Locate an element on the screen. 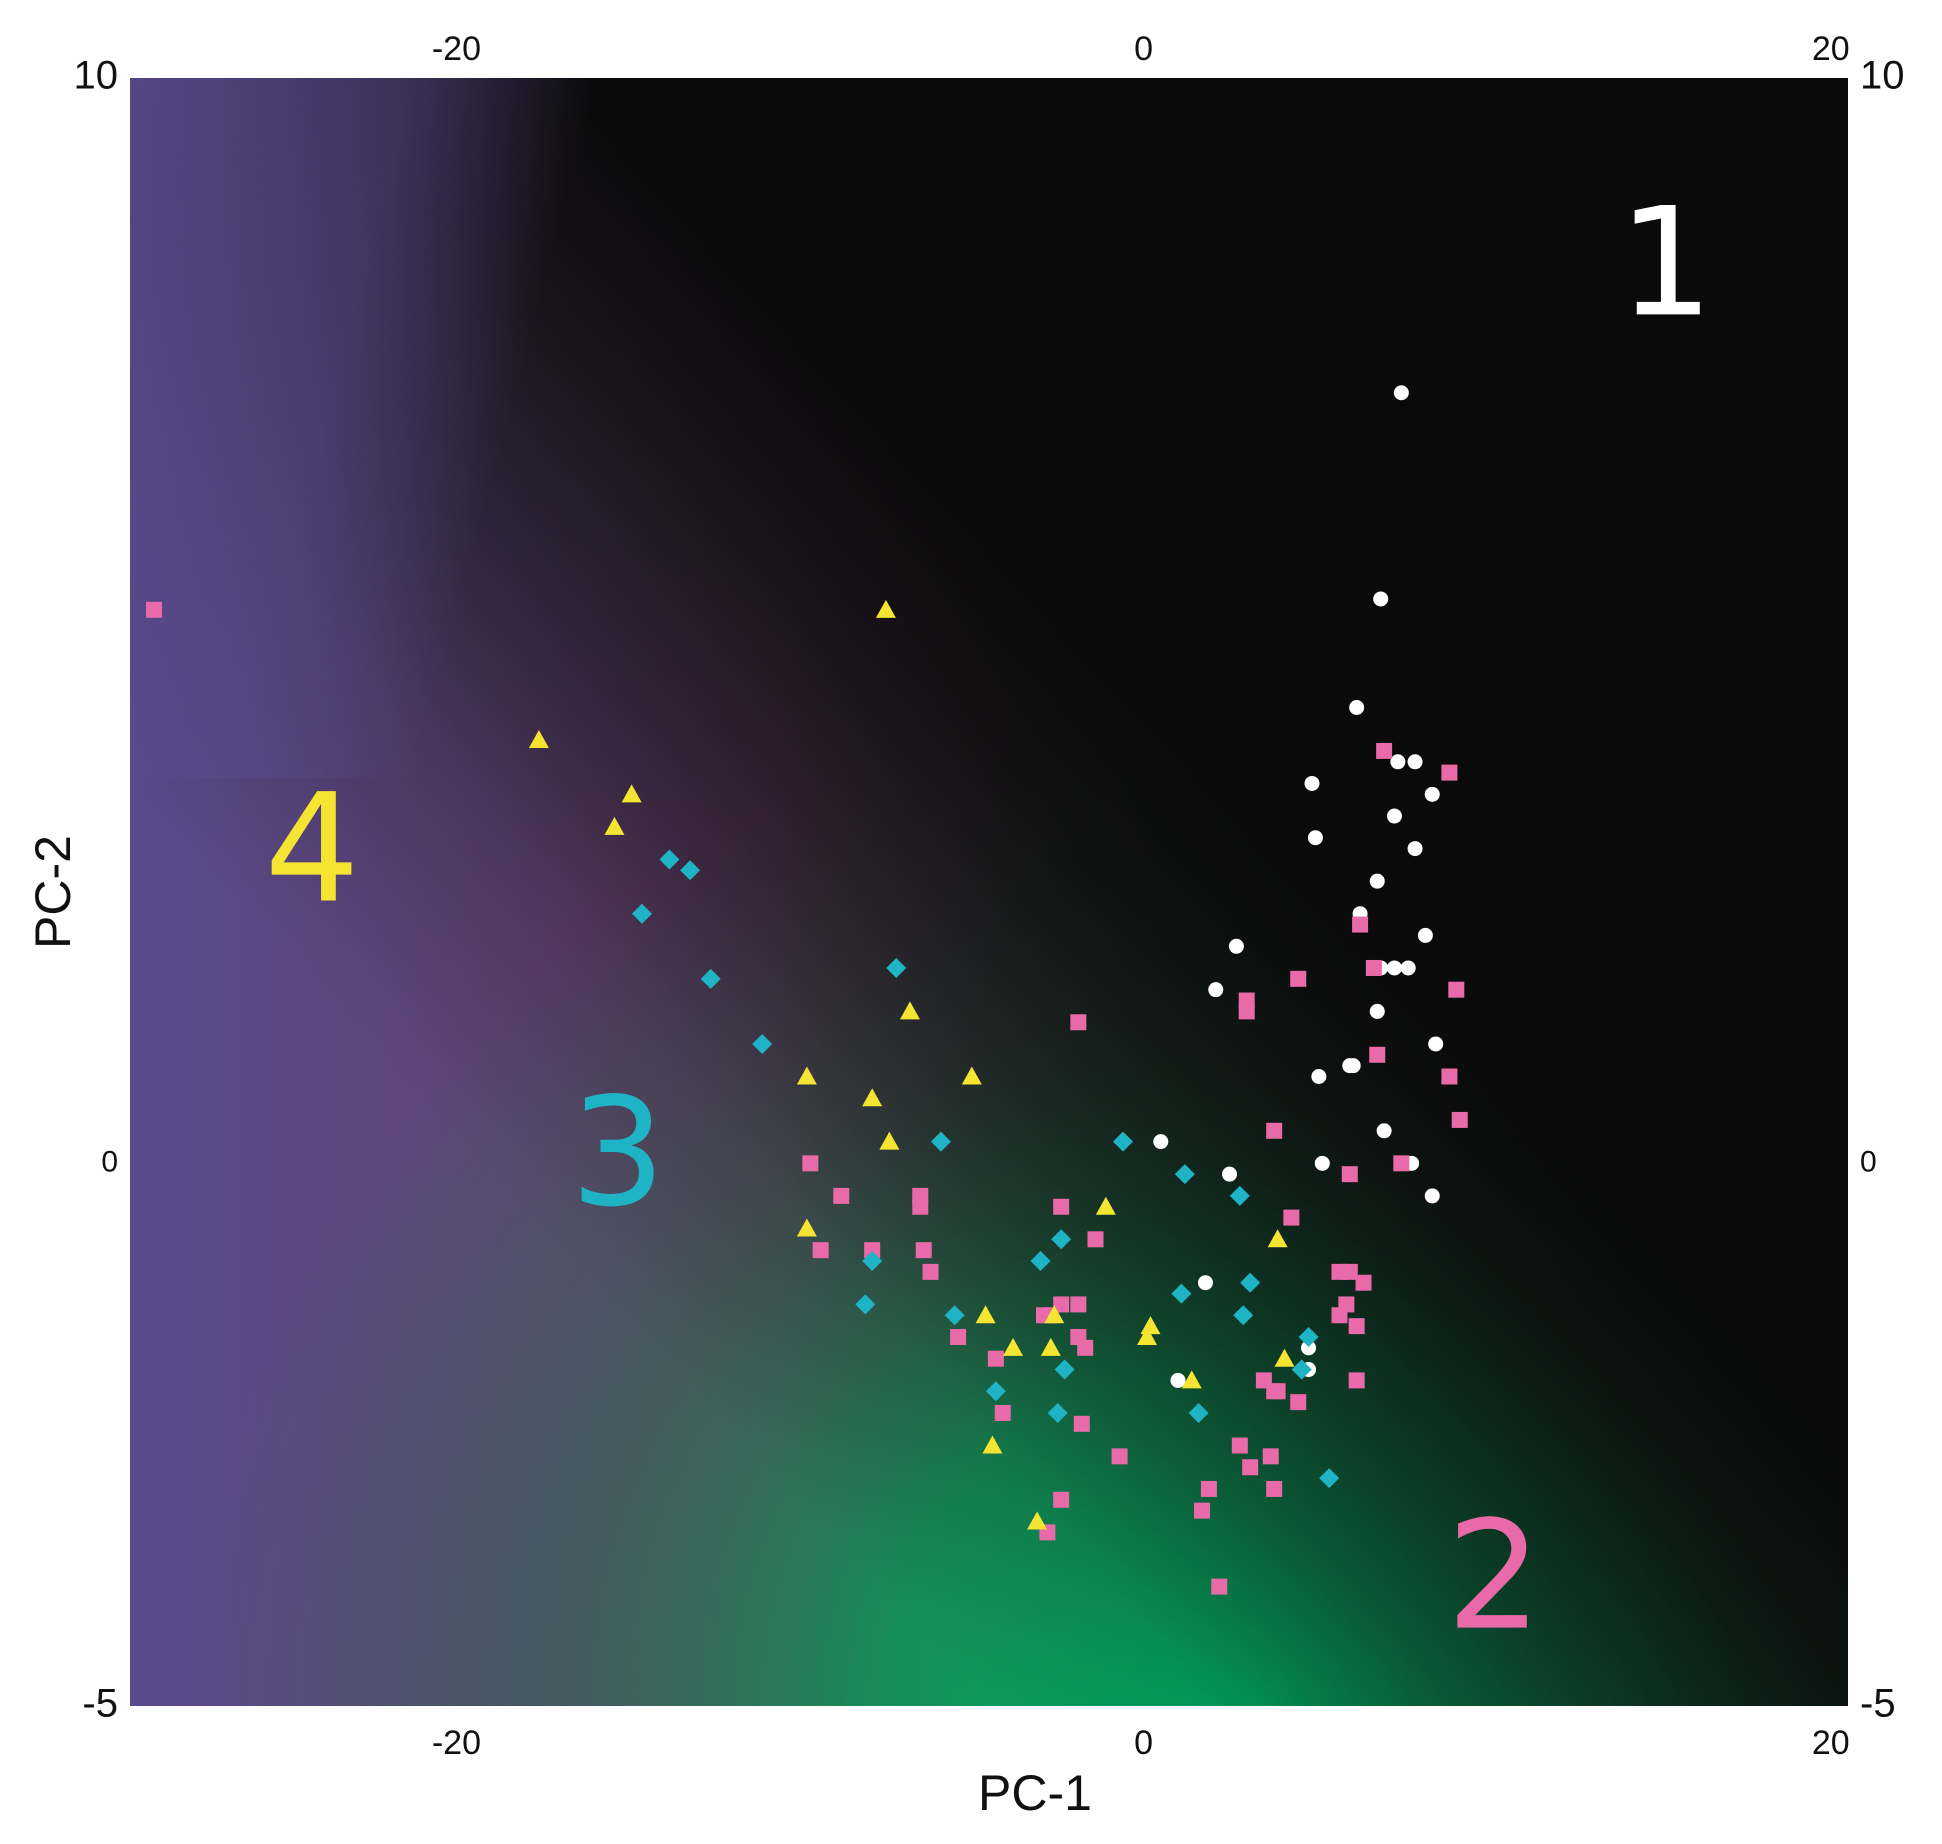 The height and width of the screenshot is (1844, 1942). x-tick-label-bottom-2: 20 is located at coordinates (1831, 1743).